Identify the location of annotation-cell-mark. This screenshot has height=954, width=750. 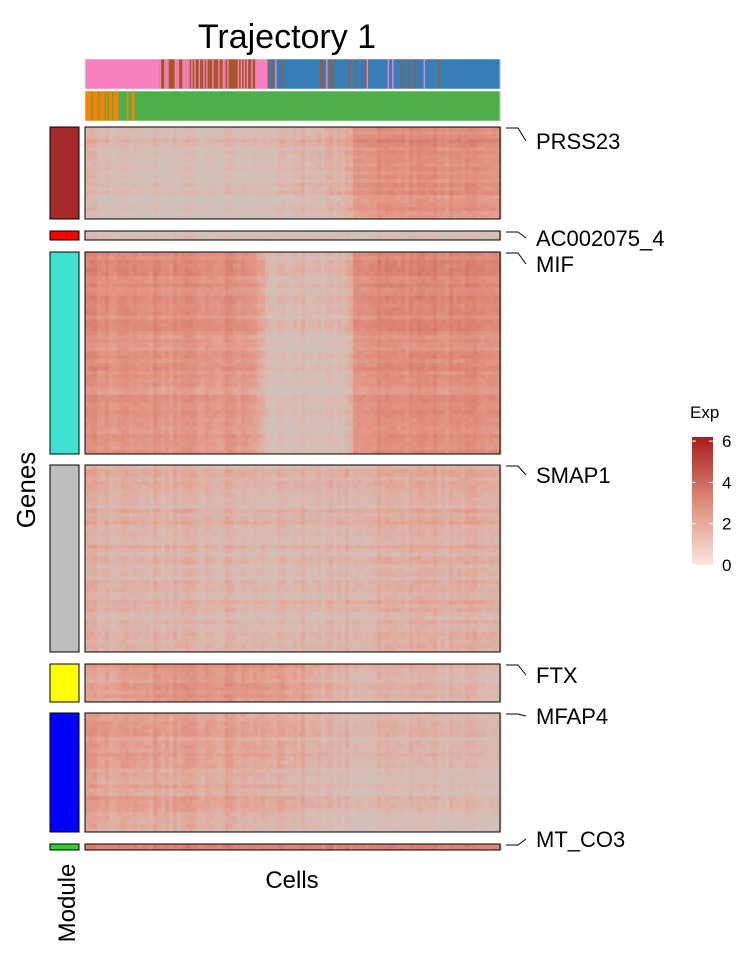
(184, 74).